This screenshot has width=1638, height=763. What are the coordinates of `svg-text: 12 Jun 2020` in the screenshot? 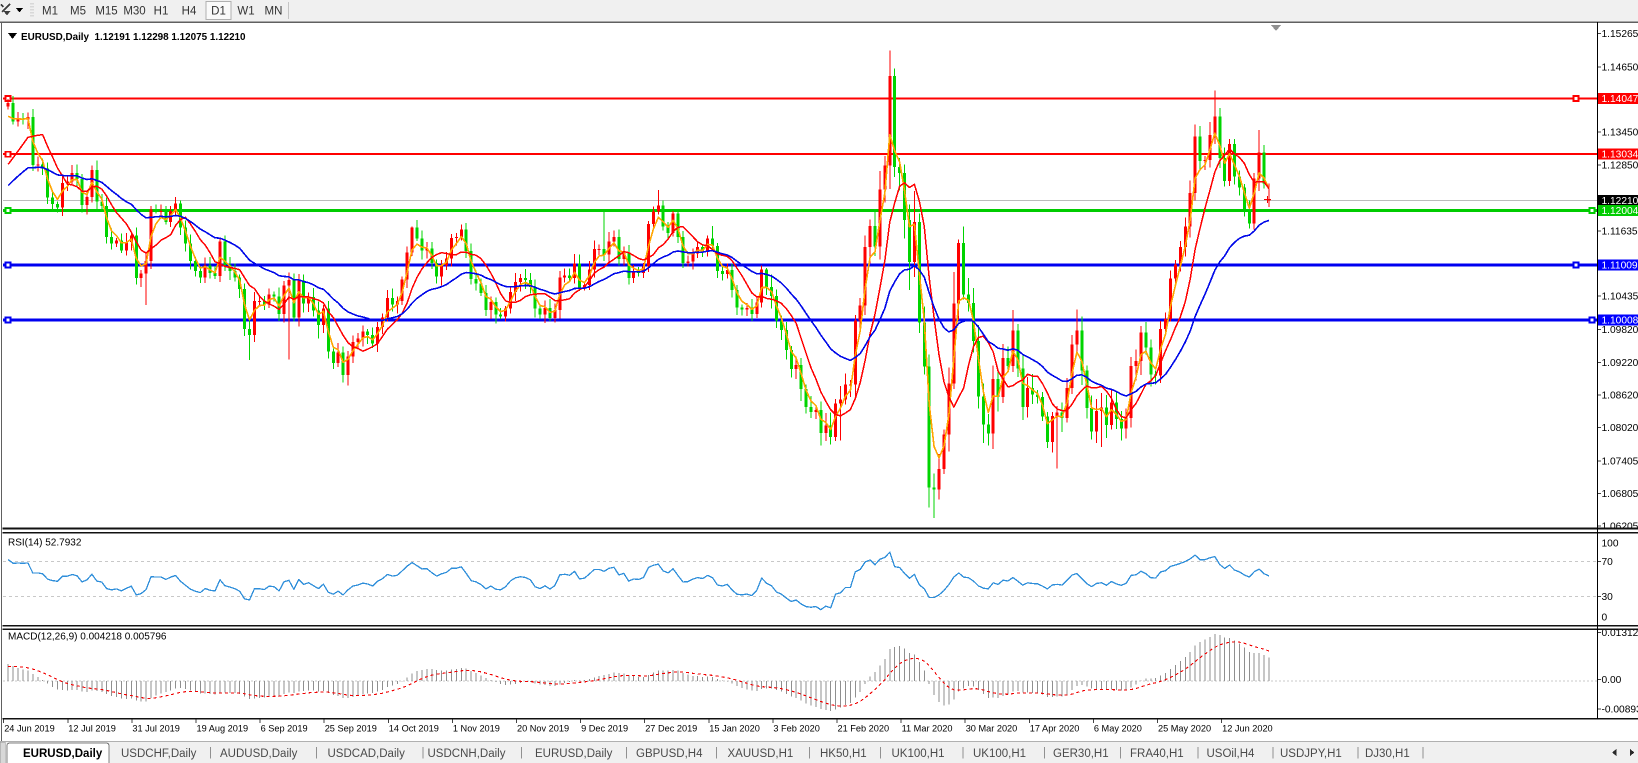 It's located at (1247, 729).